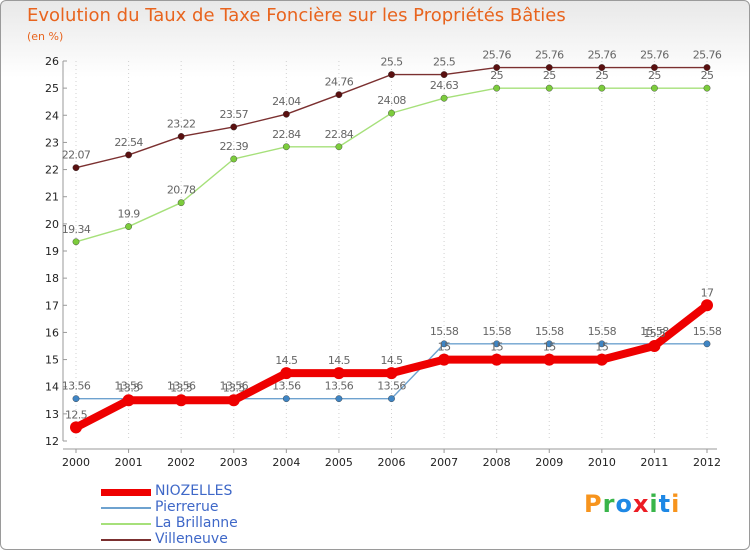  I want to click on y-tick-label: 23, so click(52, 142).